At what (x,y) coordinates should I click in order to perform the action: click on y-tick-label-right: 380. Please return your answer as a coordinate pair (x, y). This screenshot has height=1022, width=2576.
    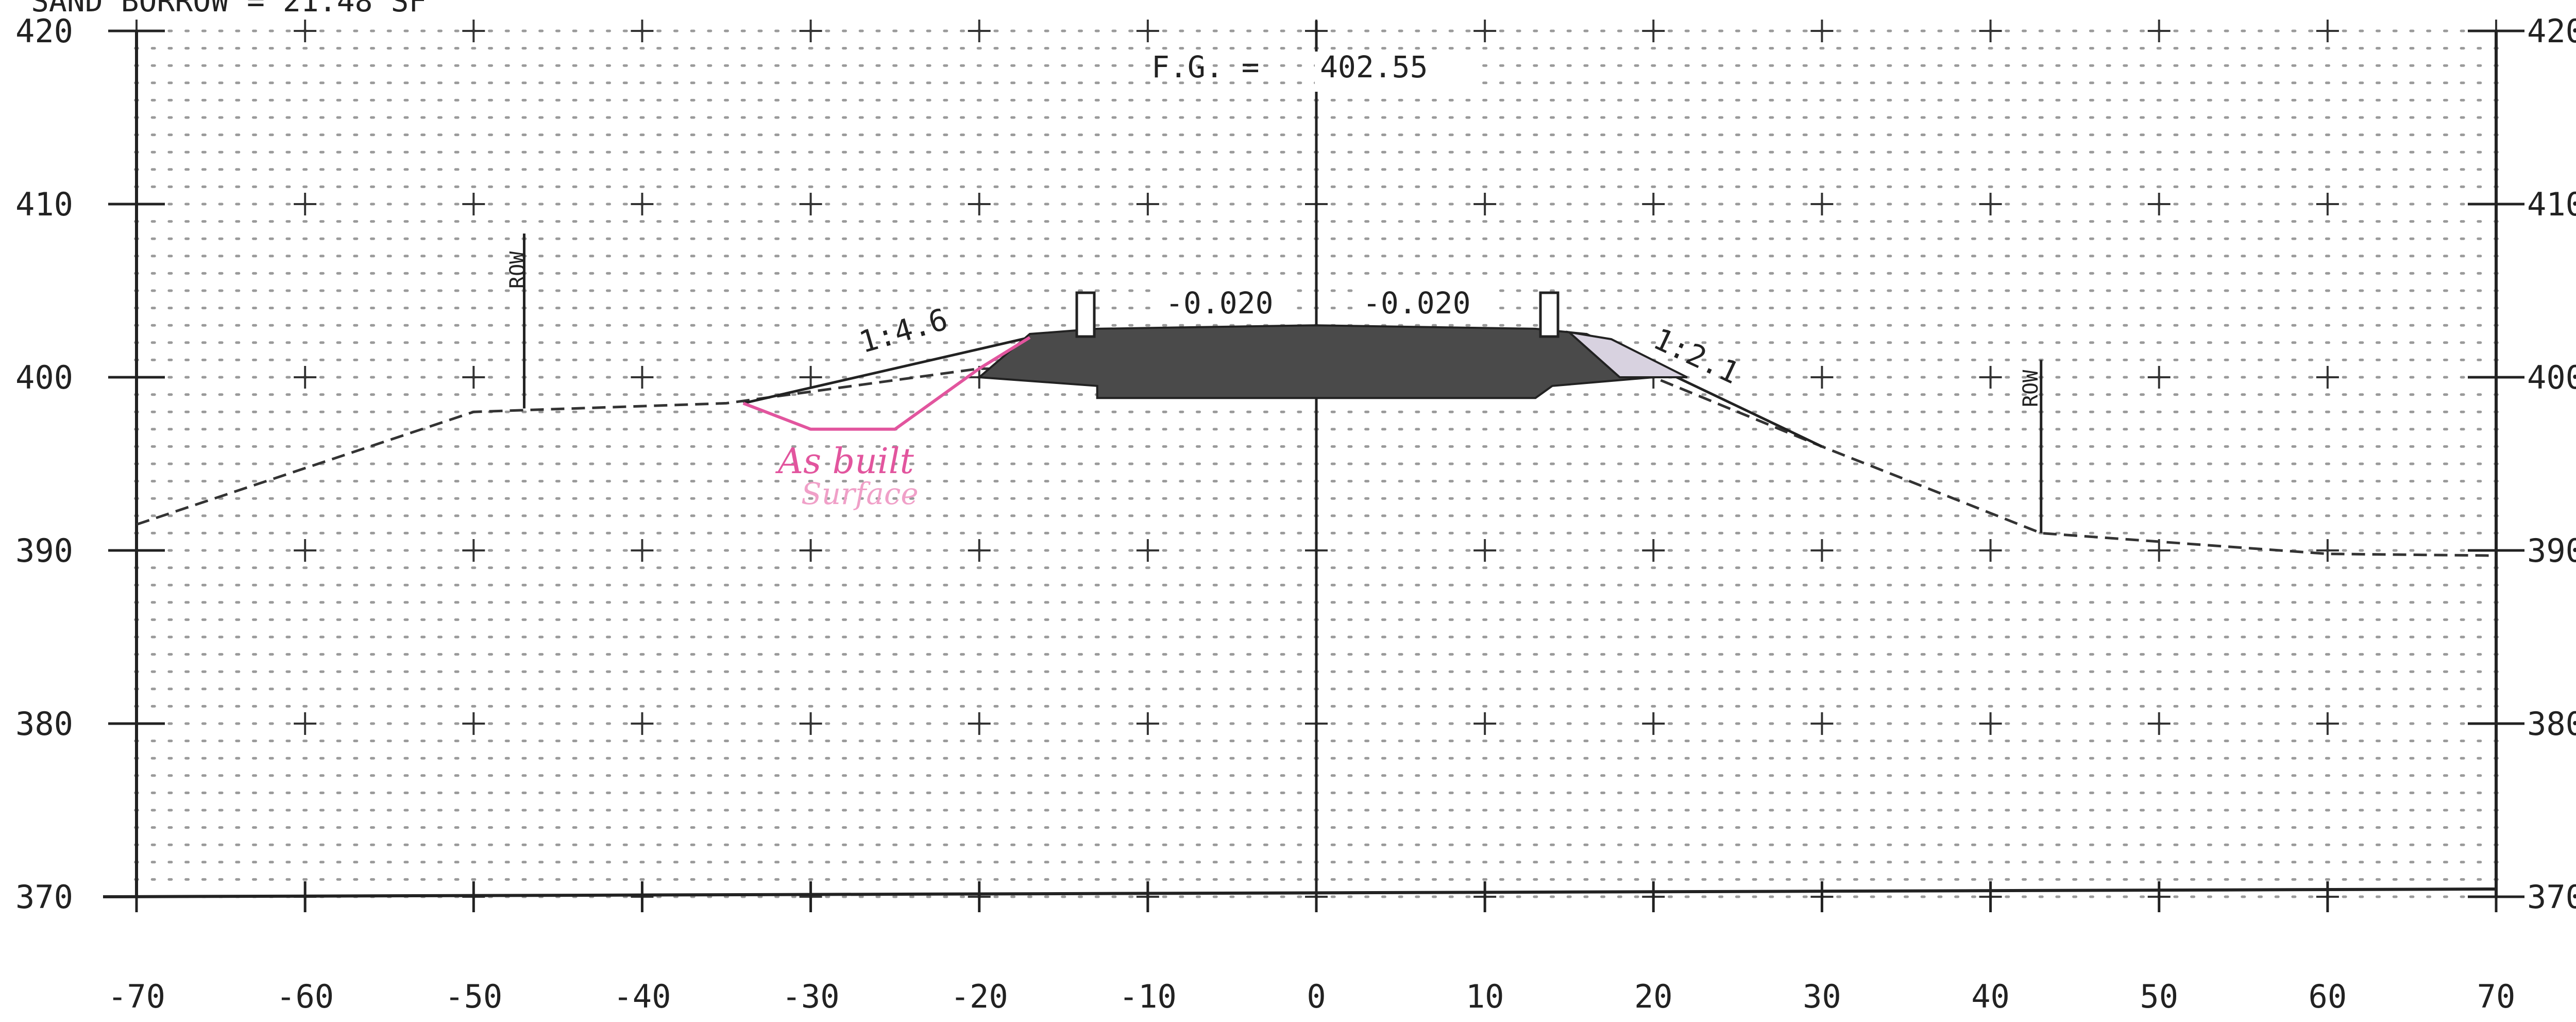
    Looking at the image, I should click on (2551, 724).